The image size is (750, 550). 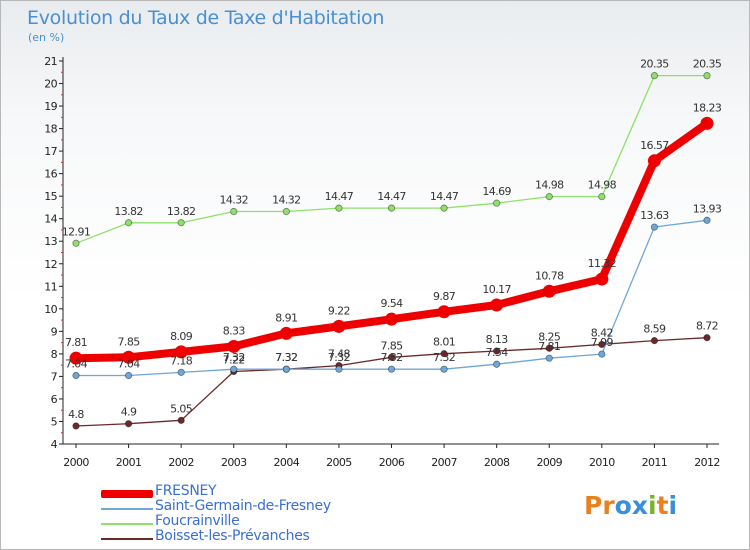 What do you see at coordinates (391, 303) in the screenshot?
I see `data-label-fresney: 9.54` at bounding box center [391, 303].